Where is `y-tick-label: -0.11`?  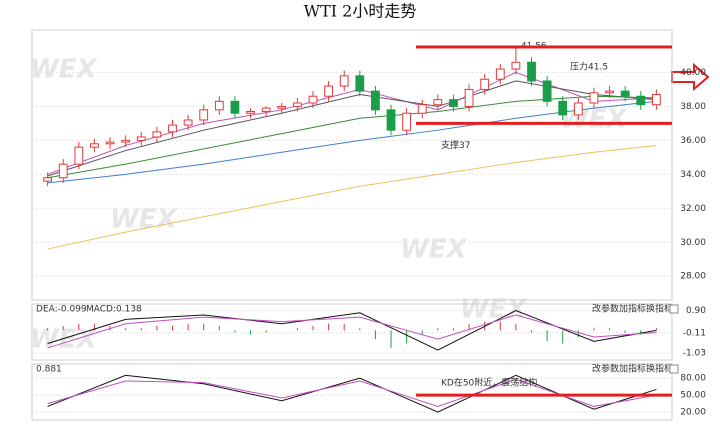
y-tick-label: -0.11 is located at coordinates (694, 333).